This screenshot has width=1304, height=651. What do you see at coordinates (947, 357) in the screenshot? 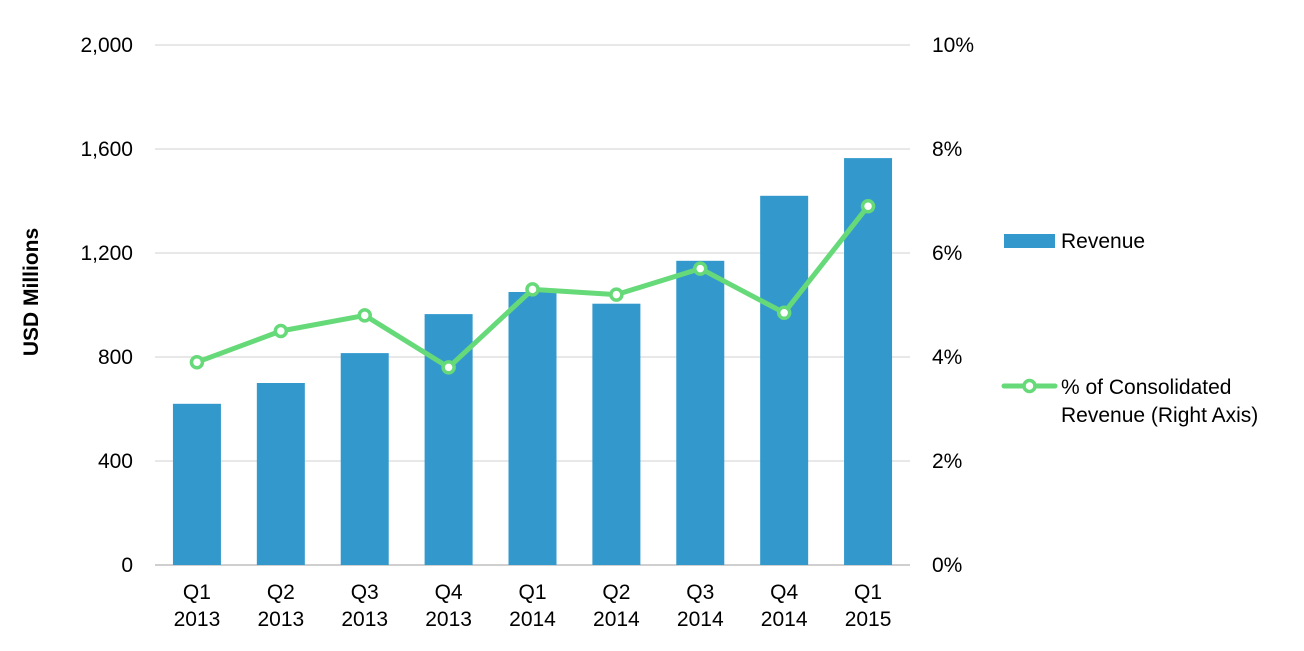
I see `right-tick-label: 4%` at bounding box center [947, 357].